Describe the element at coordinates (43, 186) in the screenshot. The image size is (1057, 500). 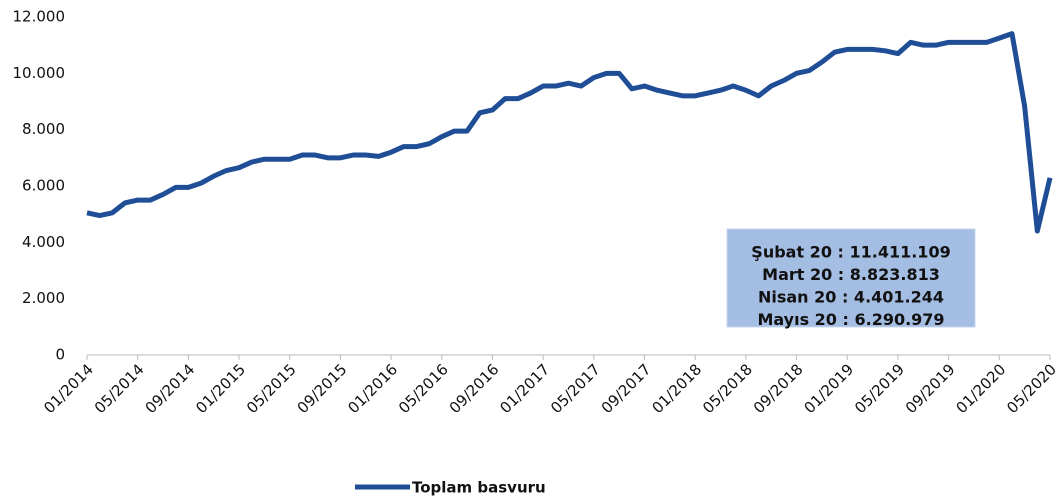
I see `y-tick-label: 6.000` at that location.